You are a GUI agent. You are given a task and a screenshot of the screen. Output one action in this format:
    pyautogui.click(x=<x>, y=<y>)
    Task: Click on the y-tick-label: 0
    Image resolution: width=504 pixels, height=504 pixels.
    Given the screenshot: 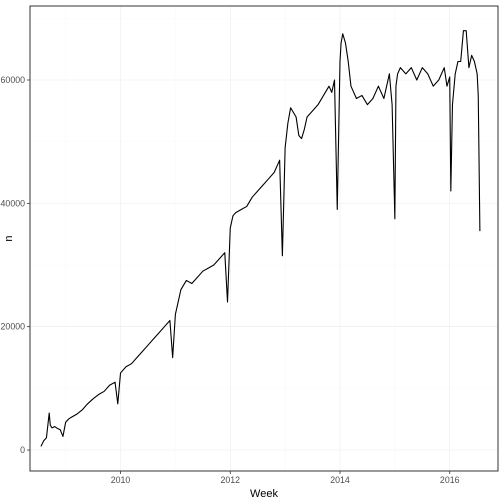 What is the action you would take?
    pyautogui.click(x=22, y=450)
    